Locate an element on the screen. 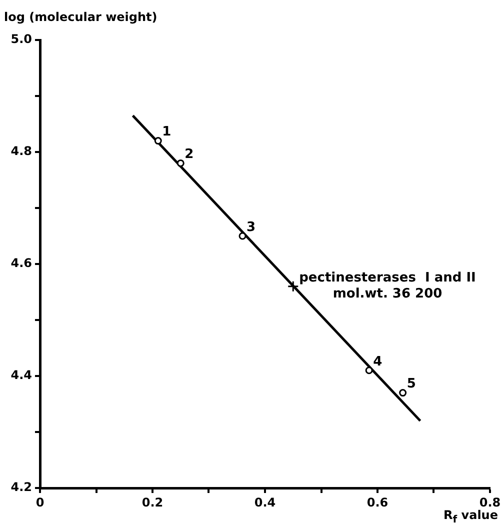  y-axis-title: log (molecular weight) is located at coordinates (81, 17).